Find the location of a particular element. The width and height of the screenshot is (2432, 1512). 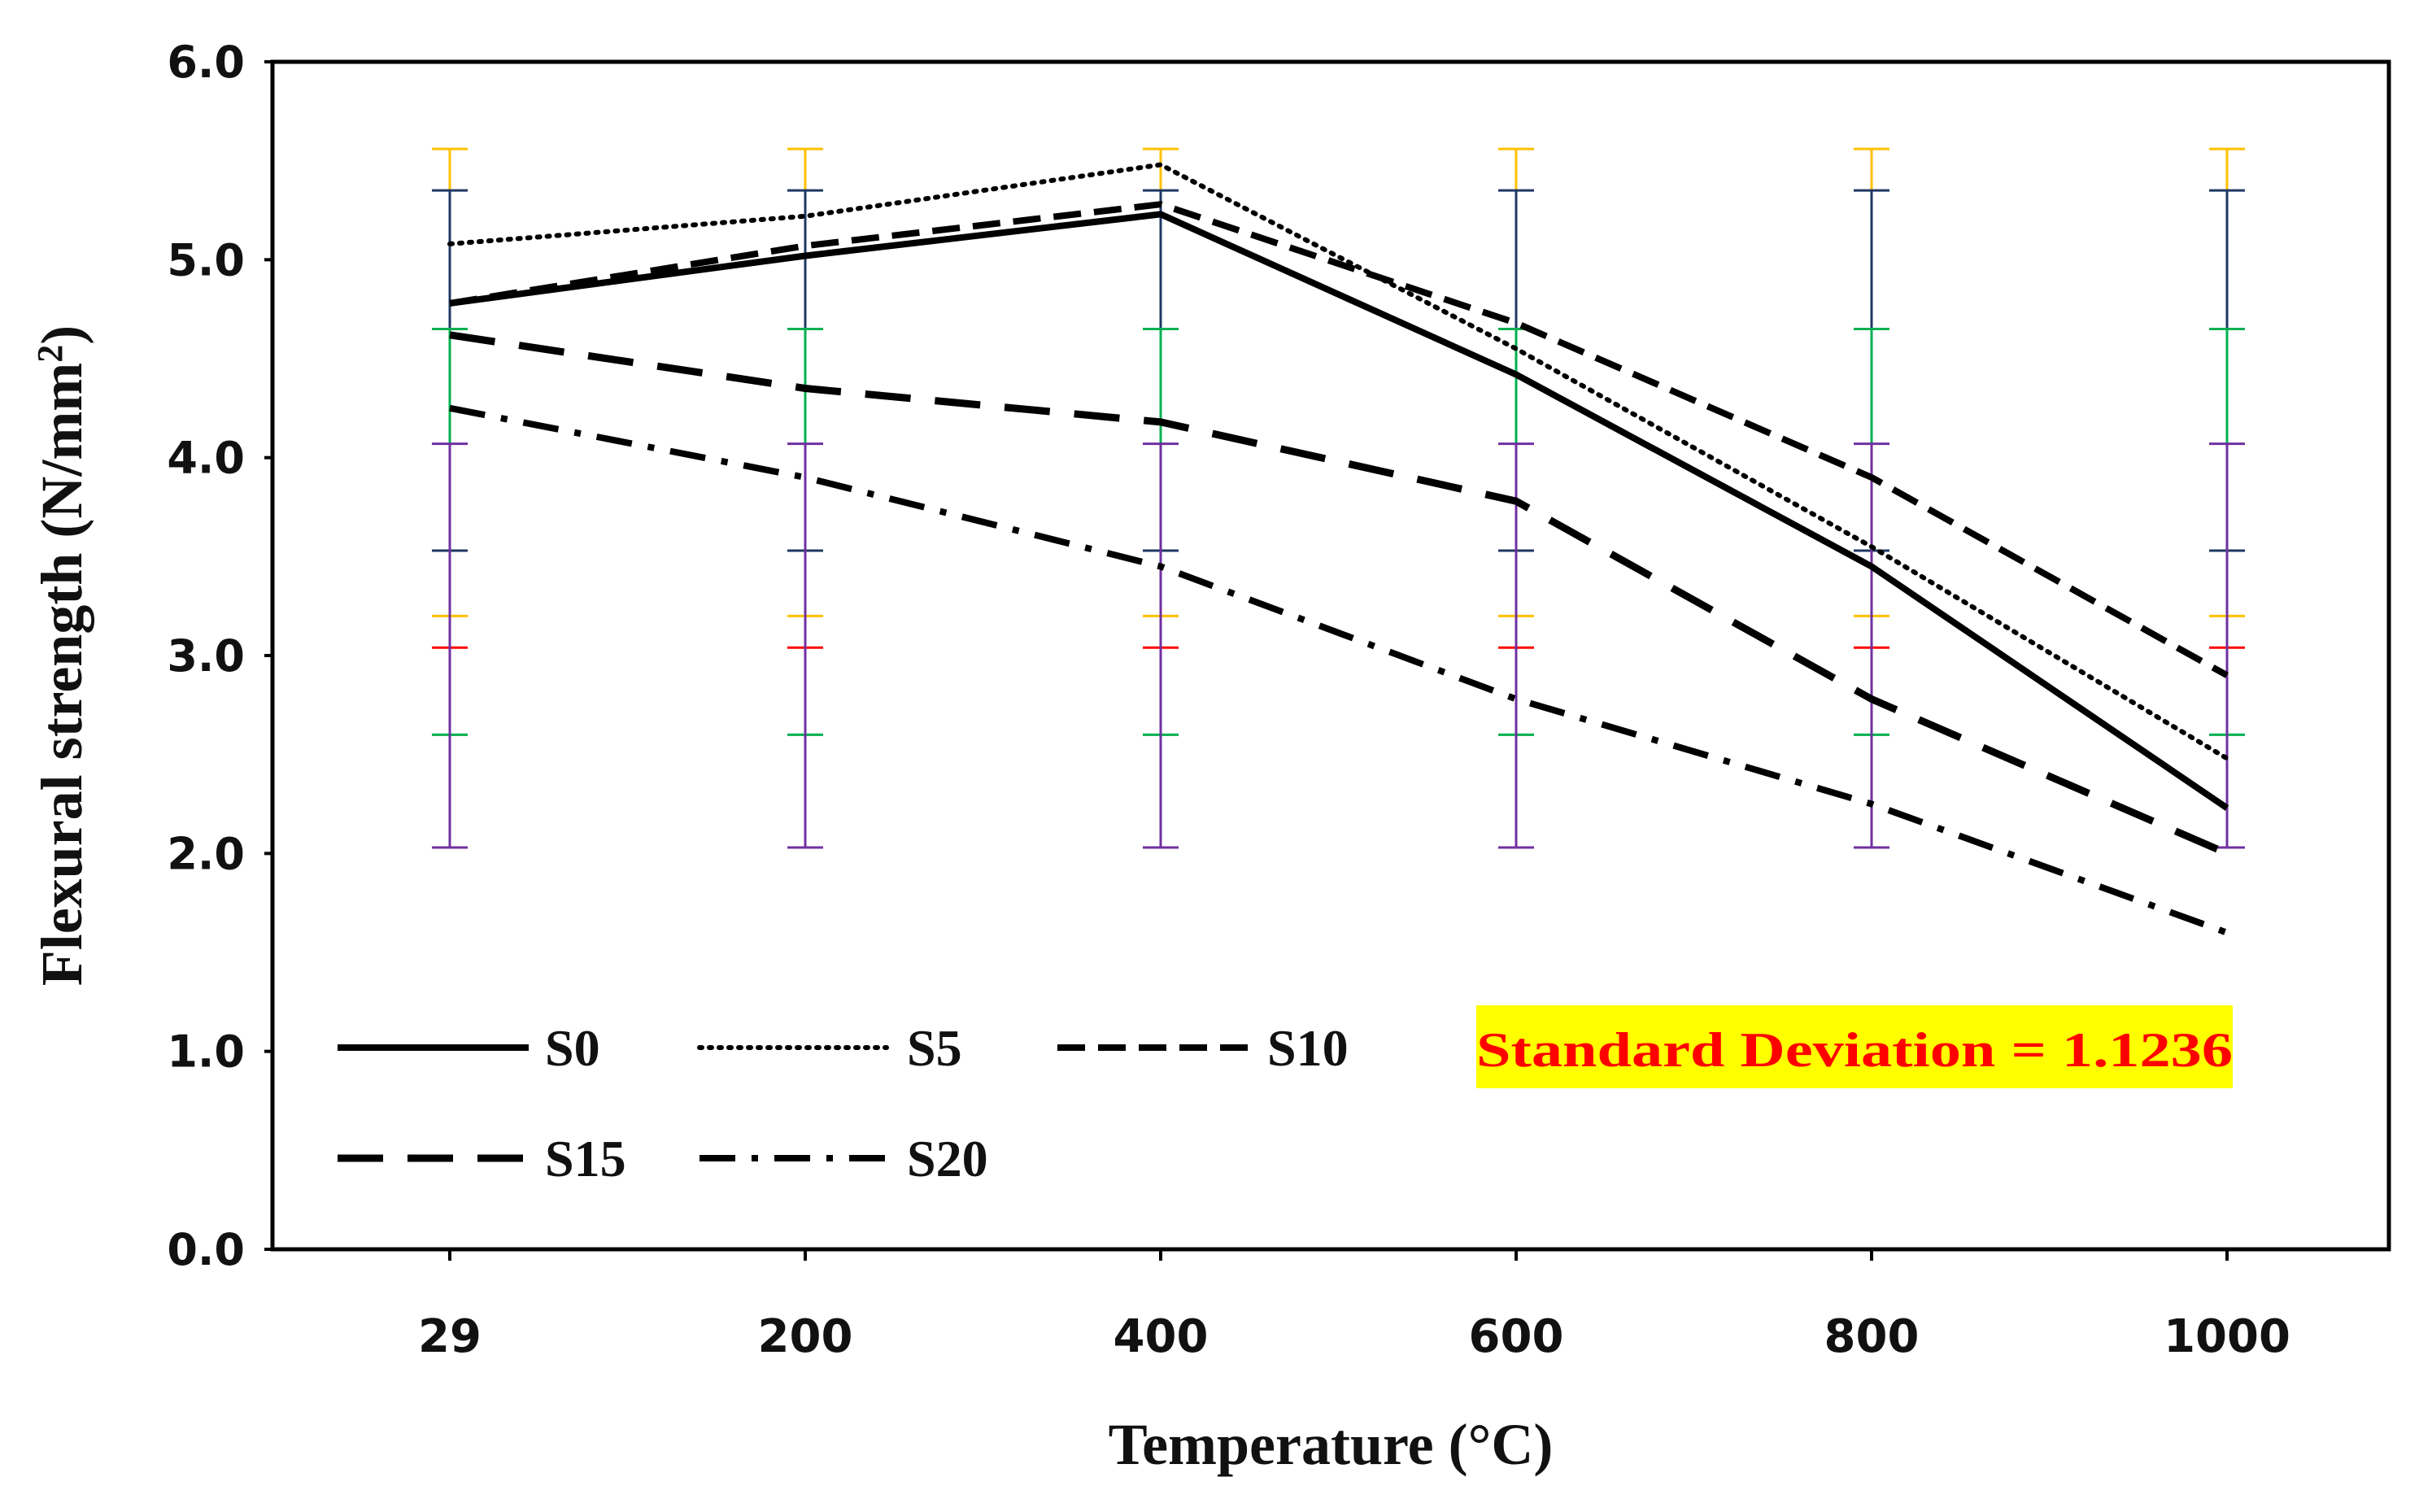

x-tick-label: 600 is located at coordinates (1517, 1336).